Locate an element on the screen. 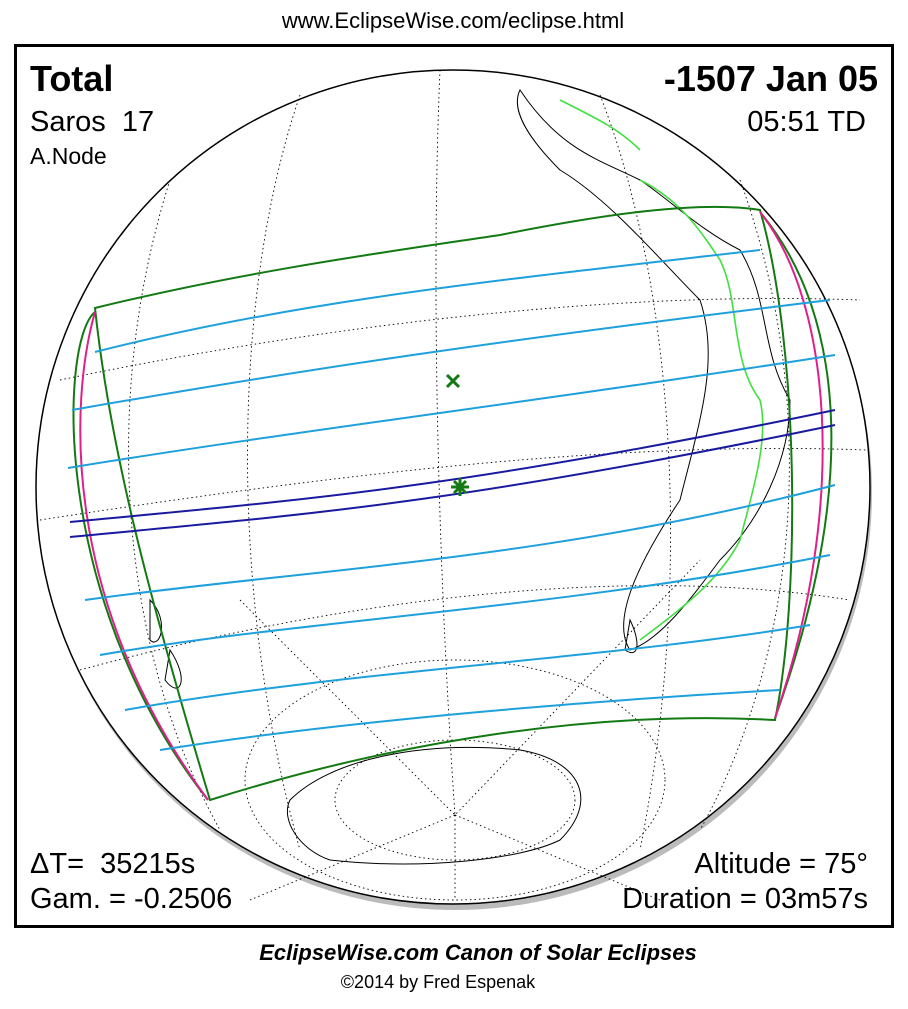 The height and width of the screenshot is (1009, 908). duration: Duration = 03m57s is located at coordinates (745, 899).